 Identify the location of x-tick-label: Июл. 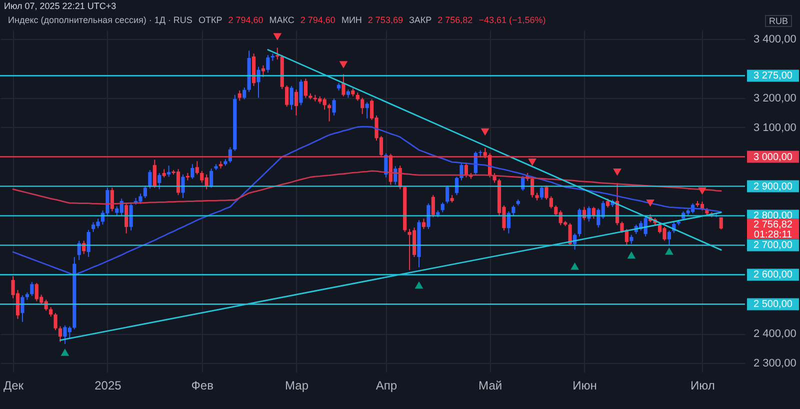
(702, 385).